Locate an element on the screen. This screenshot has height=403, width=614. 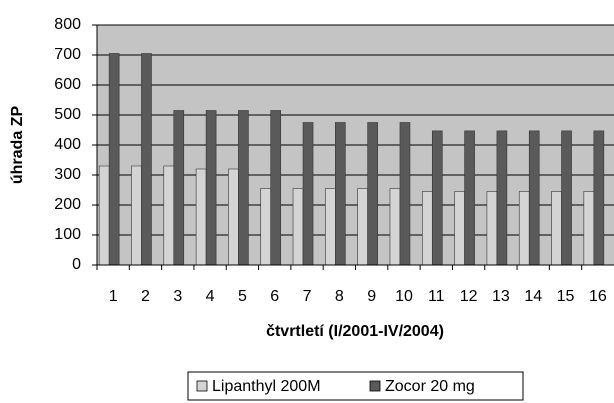
x-tick-label: 10 is located at coordinates (404, 296).